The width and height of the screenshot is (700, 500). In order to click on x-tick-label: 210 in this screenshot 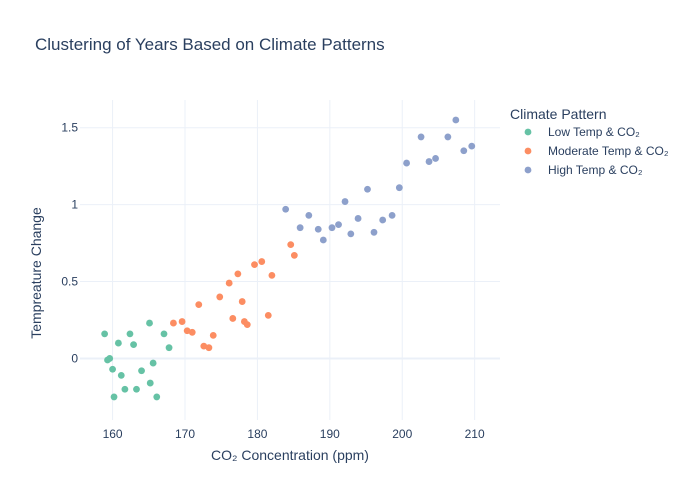, I will do `click(475, 434)`.